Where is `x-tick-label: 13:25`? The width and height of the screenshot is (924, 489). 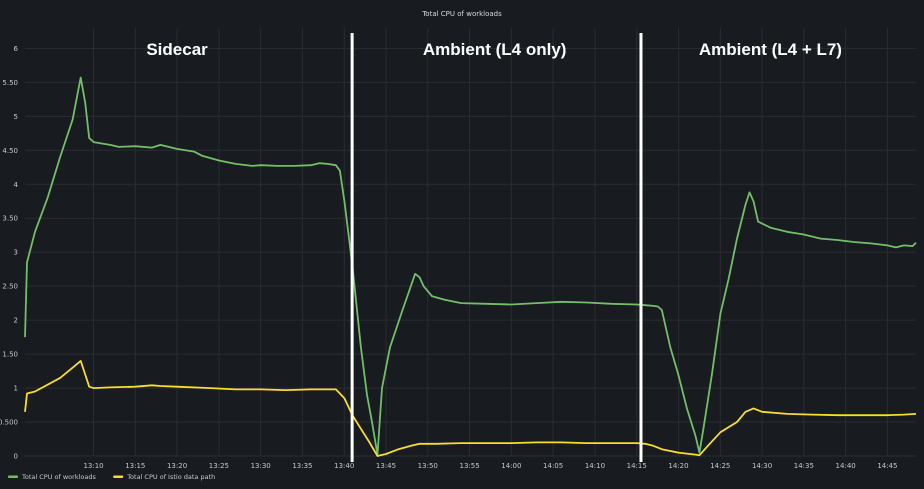
x-tick-label: 13:25 is located at coordinates (219, 466).